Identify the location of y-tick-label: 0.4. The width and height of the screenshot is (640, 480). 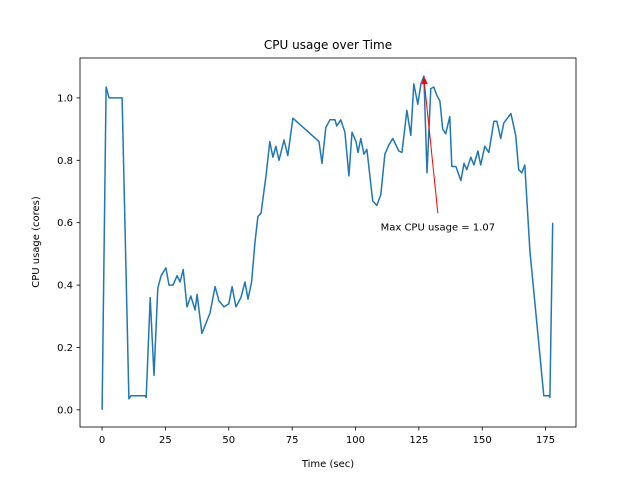
(65, 286).